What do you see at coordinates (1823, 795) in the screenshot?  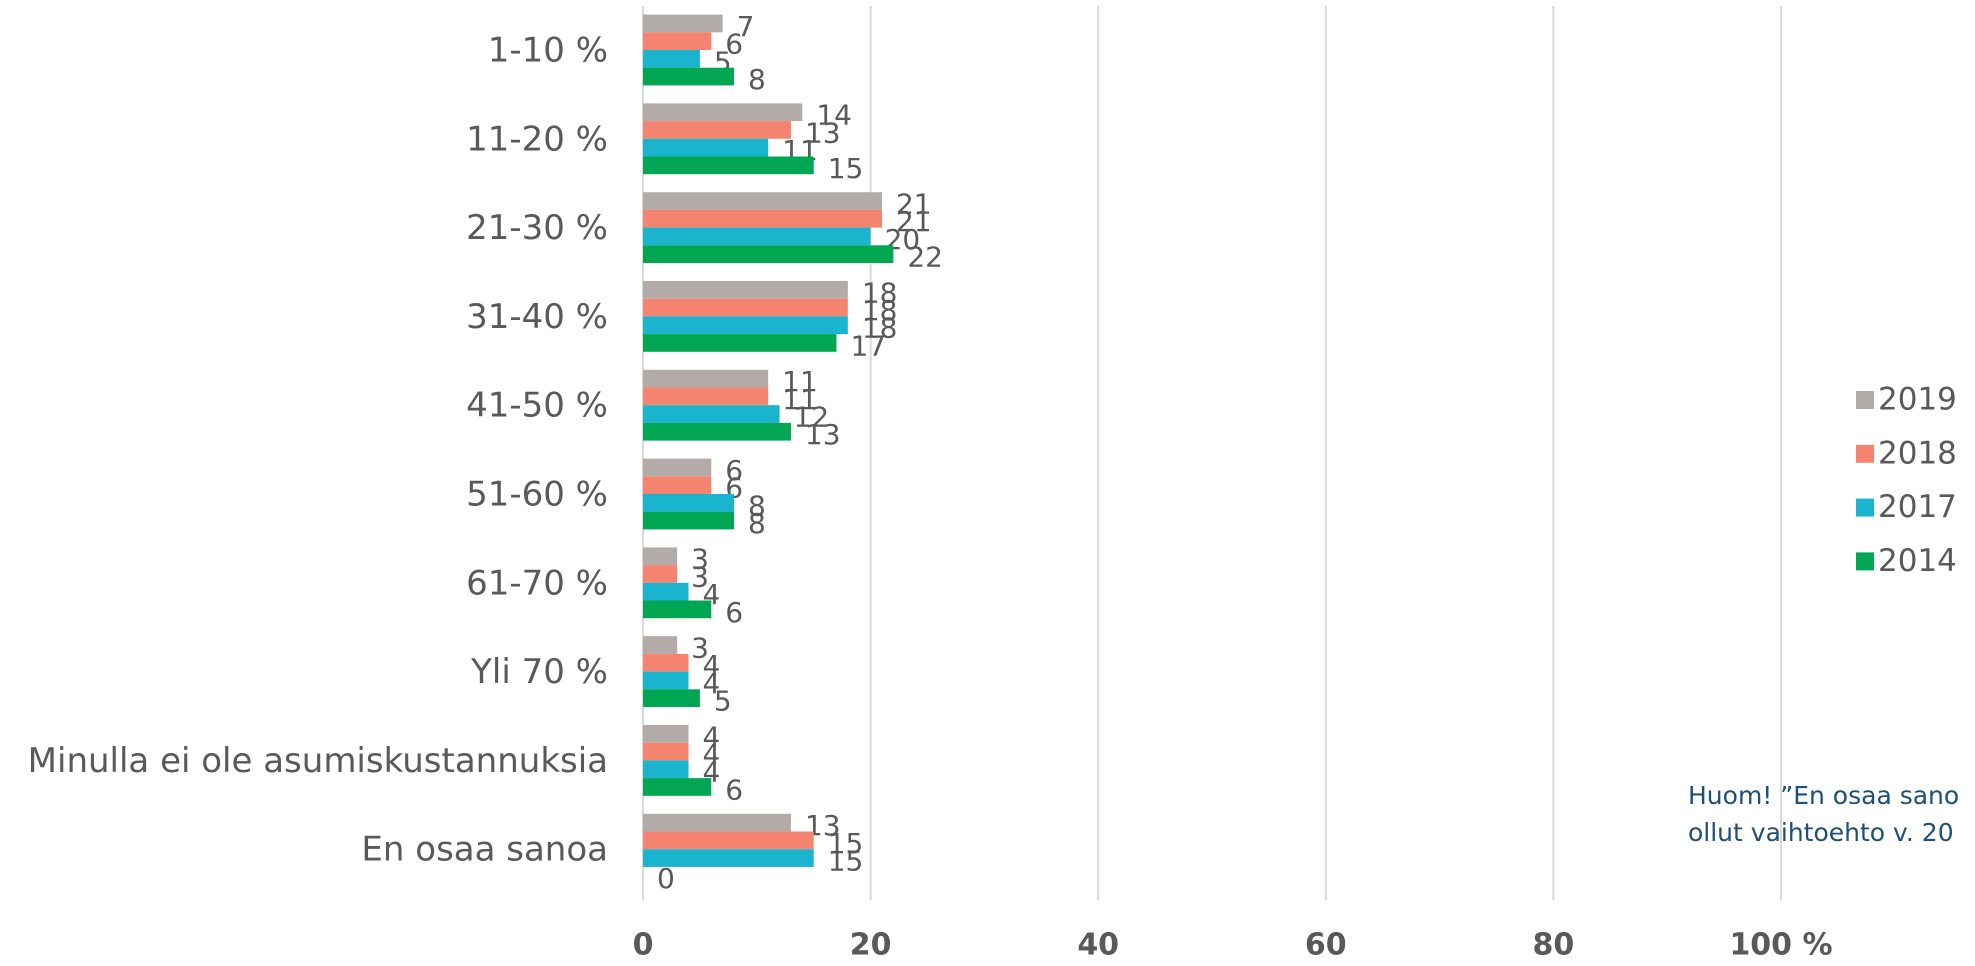 I see `annotation: Huom! ”En osaa sano` at bounding box center [1823, 795].